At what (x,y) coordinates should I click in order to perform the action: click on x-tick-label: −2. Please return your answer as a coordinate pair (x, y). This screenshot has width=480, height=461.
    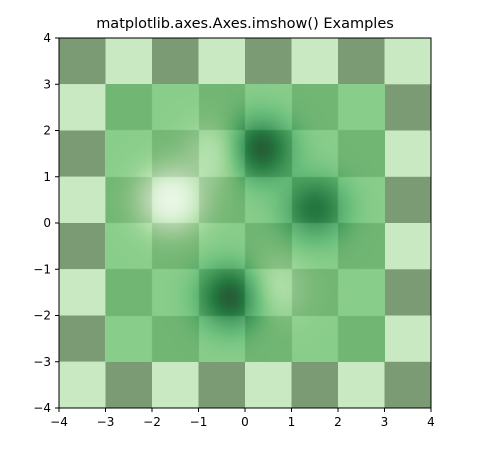
    Looking at the image, I should click on (152, 422).